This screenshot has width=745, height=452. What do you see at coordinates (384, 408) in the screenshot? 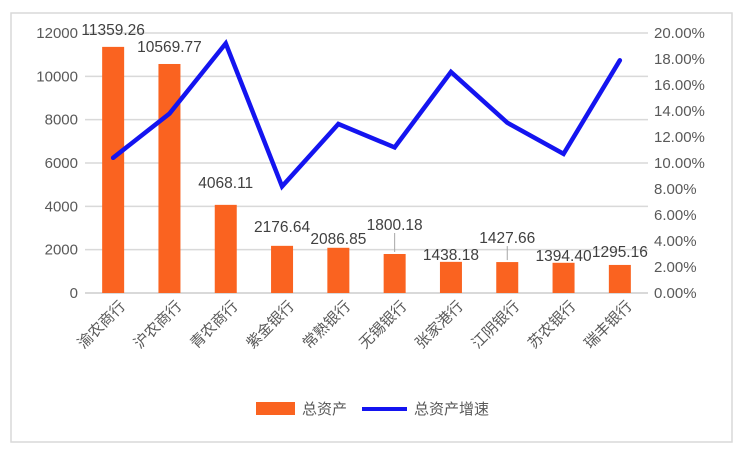
I see `legend-line-swatch` at bounding box center [384, 408].